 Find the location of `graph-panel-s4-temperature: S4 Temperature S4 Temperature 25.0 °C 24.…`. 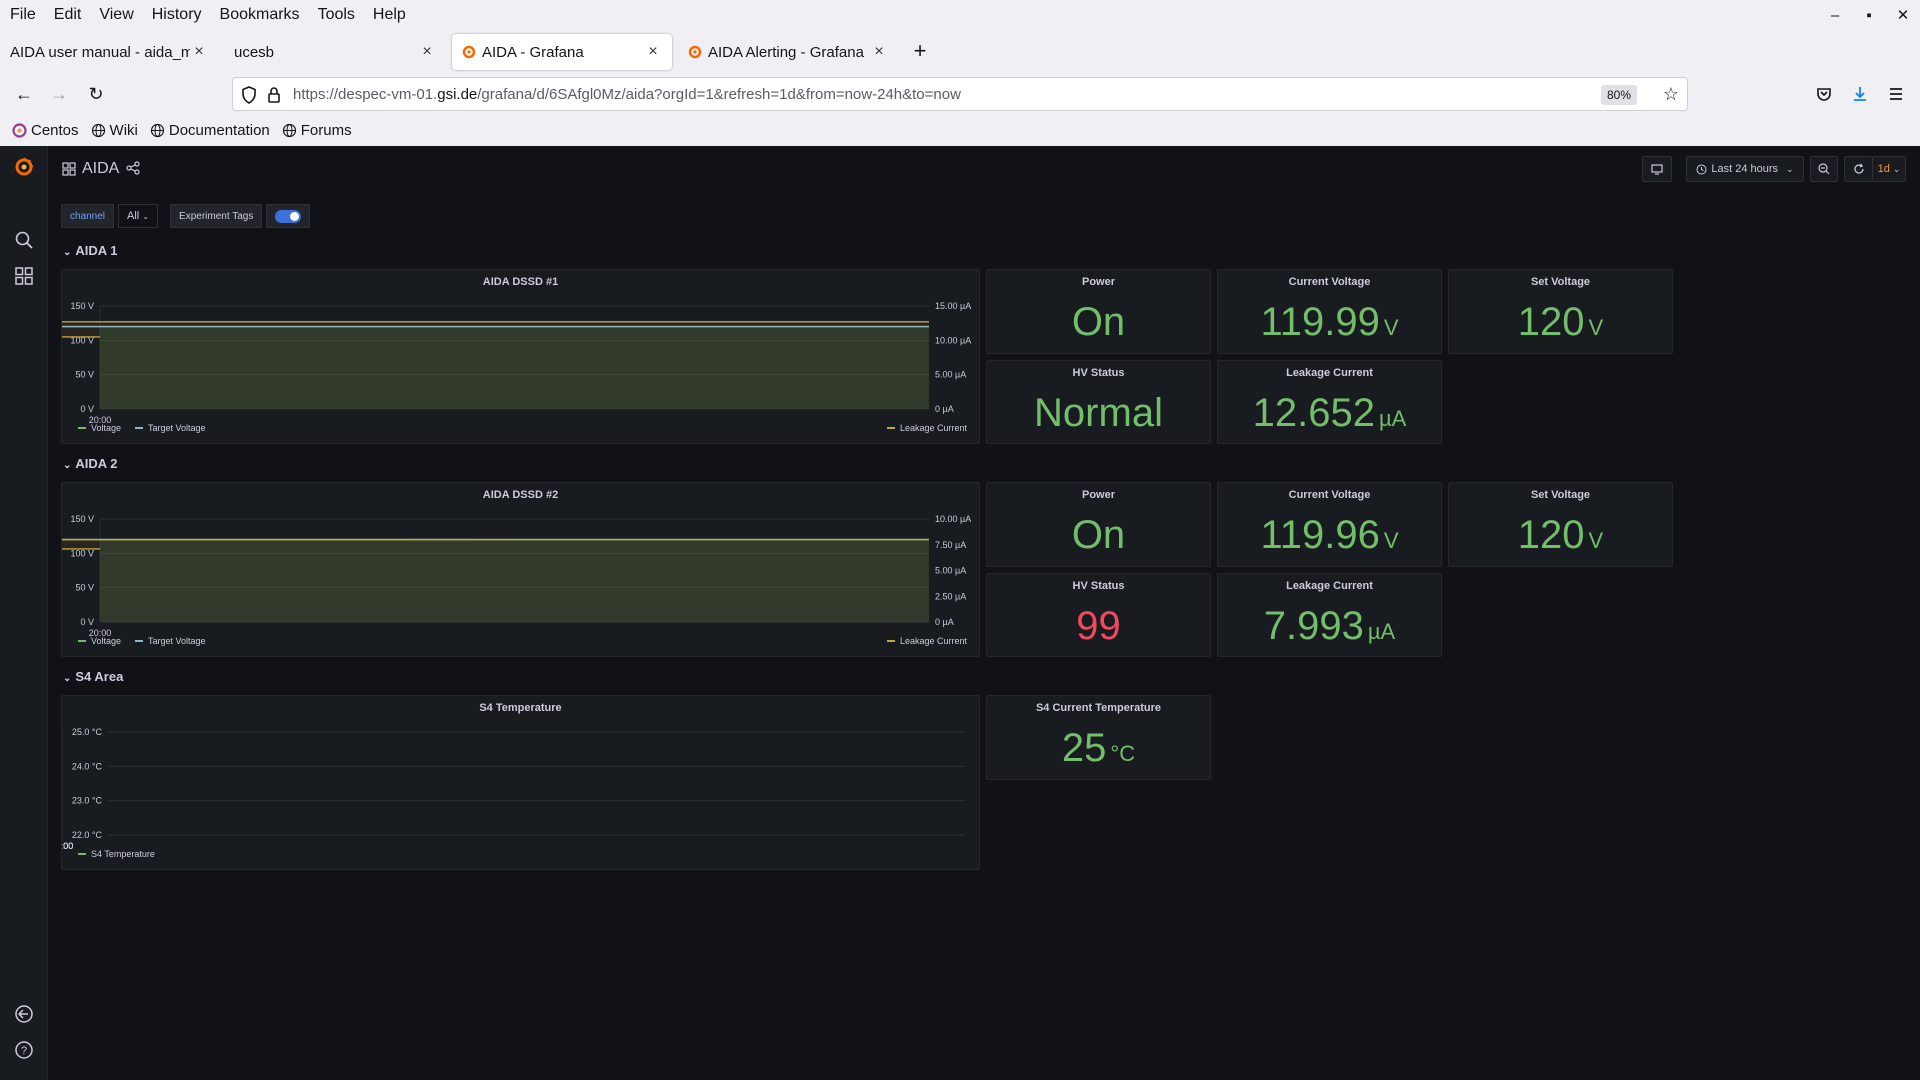

graph-panel-s4-temperature: S4 Temperature S4 Temperature 25.0 °C 24.… is located at coordinates (520, 782).